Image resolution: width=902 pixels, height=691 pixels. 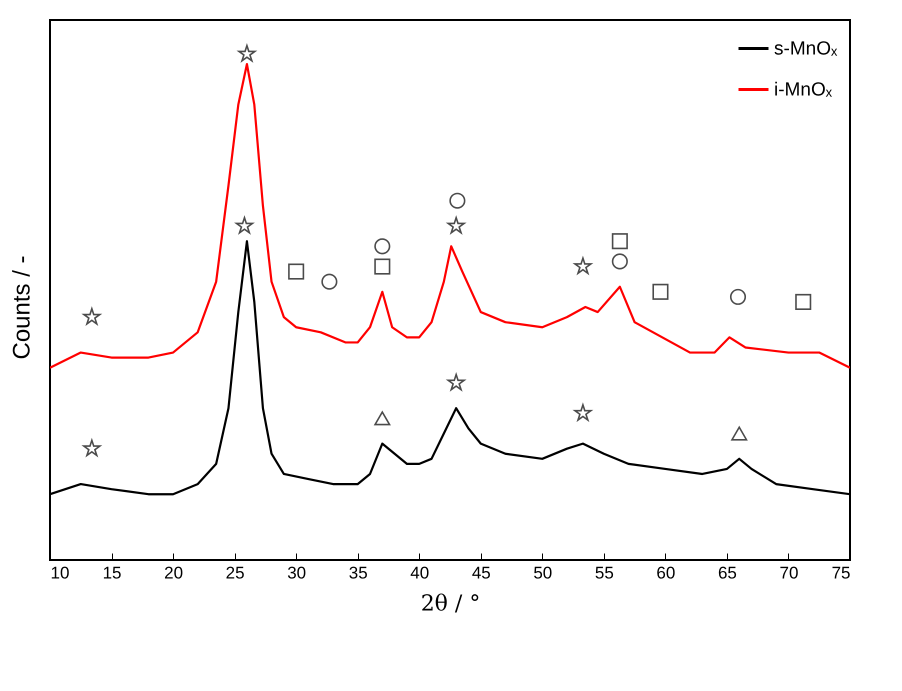 I want to click on x-tick-label: 65, so click(x=727, y=573).